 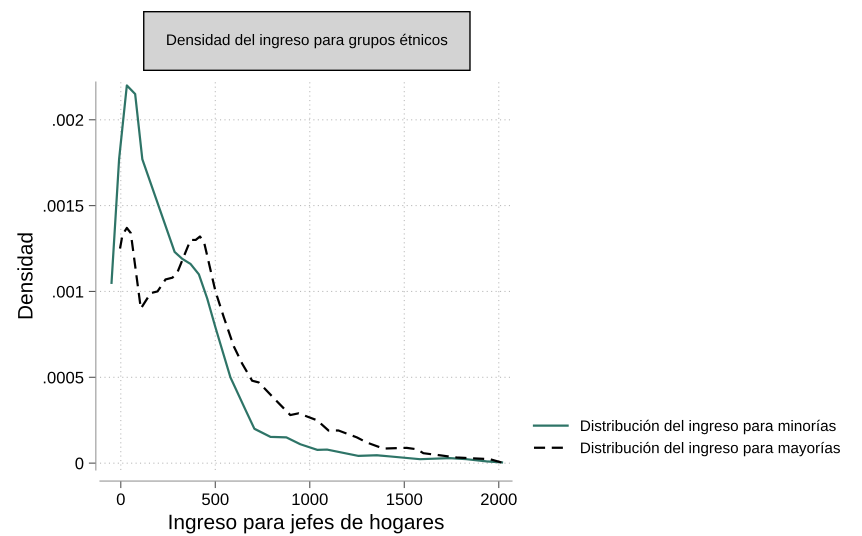 I want to click on y-tick-label: .001, so click(x=68, y=292).